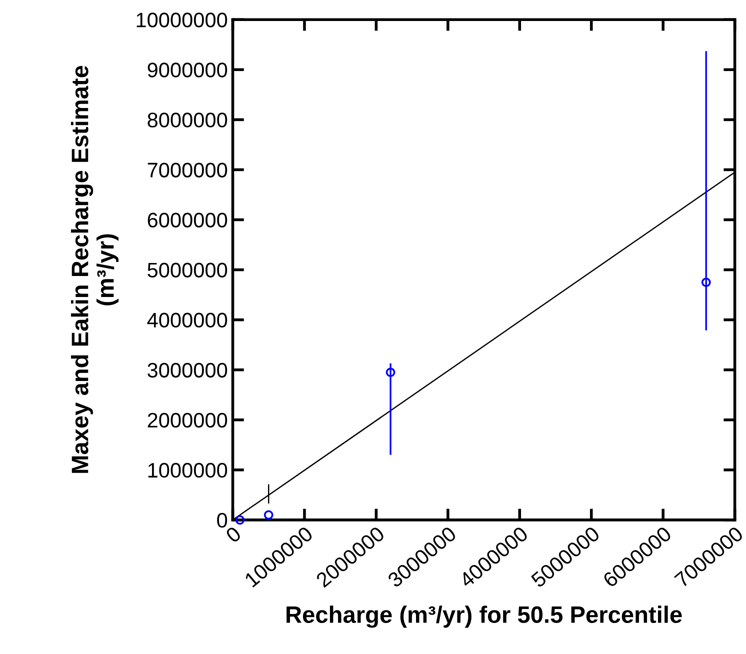  What do you see at coordinates (188, 420) in the screenshot?
I see `y-tick-label: 2000000` at bounding box center [188, 420].